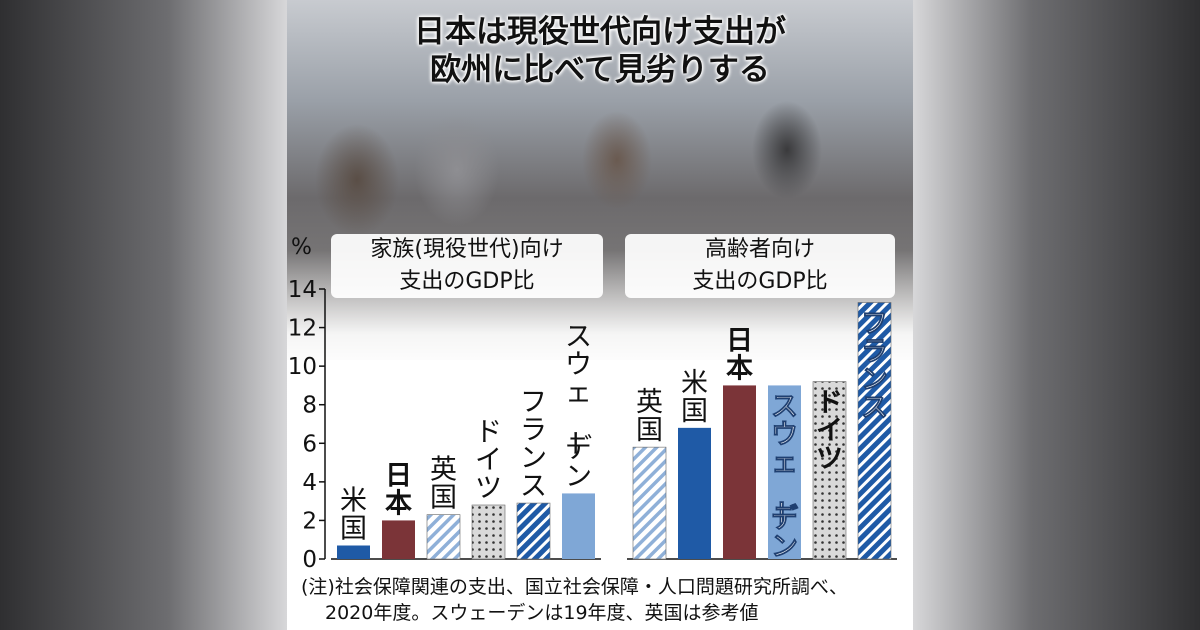 The image size is (1200, 630). What do you see at coordinates (759, 249) in the screenshot?
I see `elderly-chart-title-line-1: 高齢者向け` at bounding box center [759, 249].